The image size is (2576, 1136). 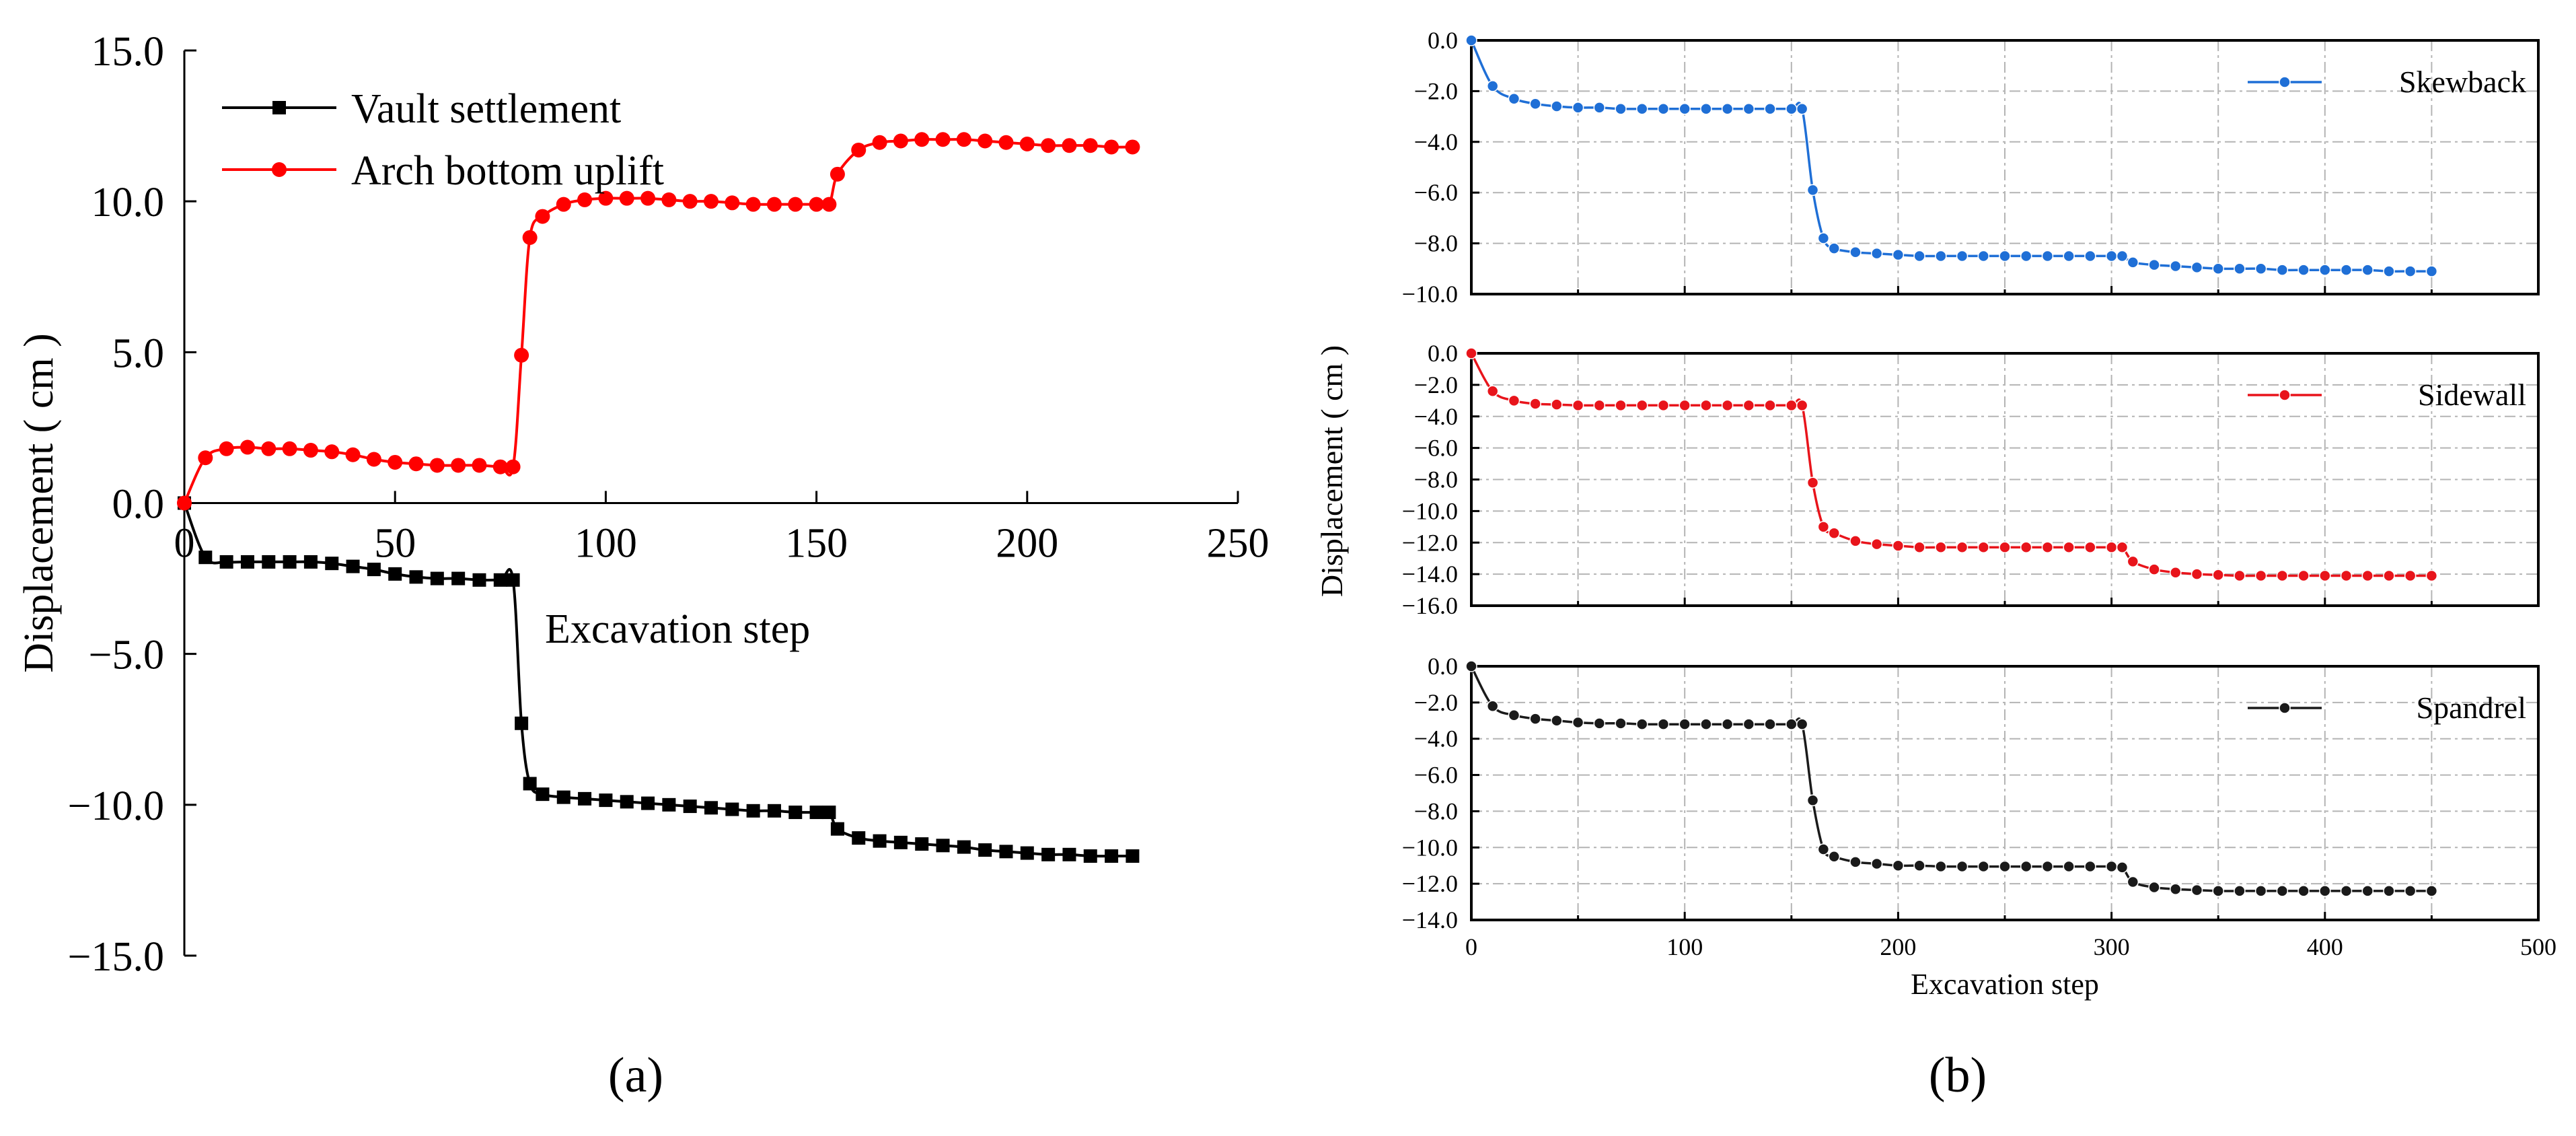 I want to click on y-tick-label: −10.0, so click(x=1430, y=847).